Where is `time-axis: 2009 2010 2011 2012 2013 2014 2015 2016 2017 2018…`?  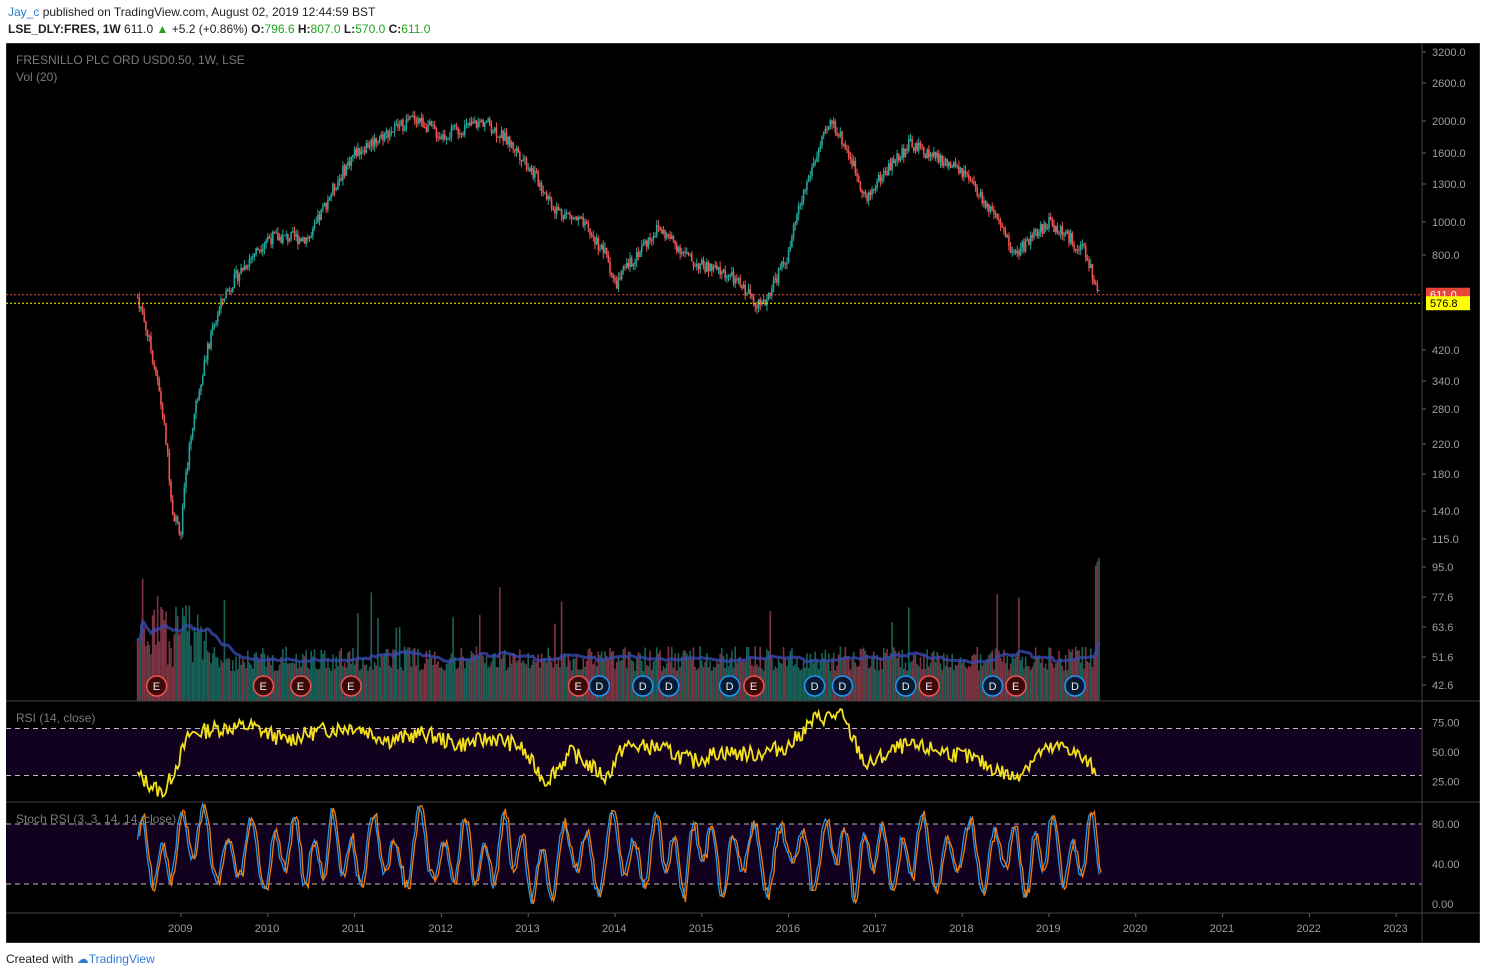
time-axis: 2009 2010 2011 2012 2013 2014 2015 2016 2017 2018… is located at coordinates (788, 924).